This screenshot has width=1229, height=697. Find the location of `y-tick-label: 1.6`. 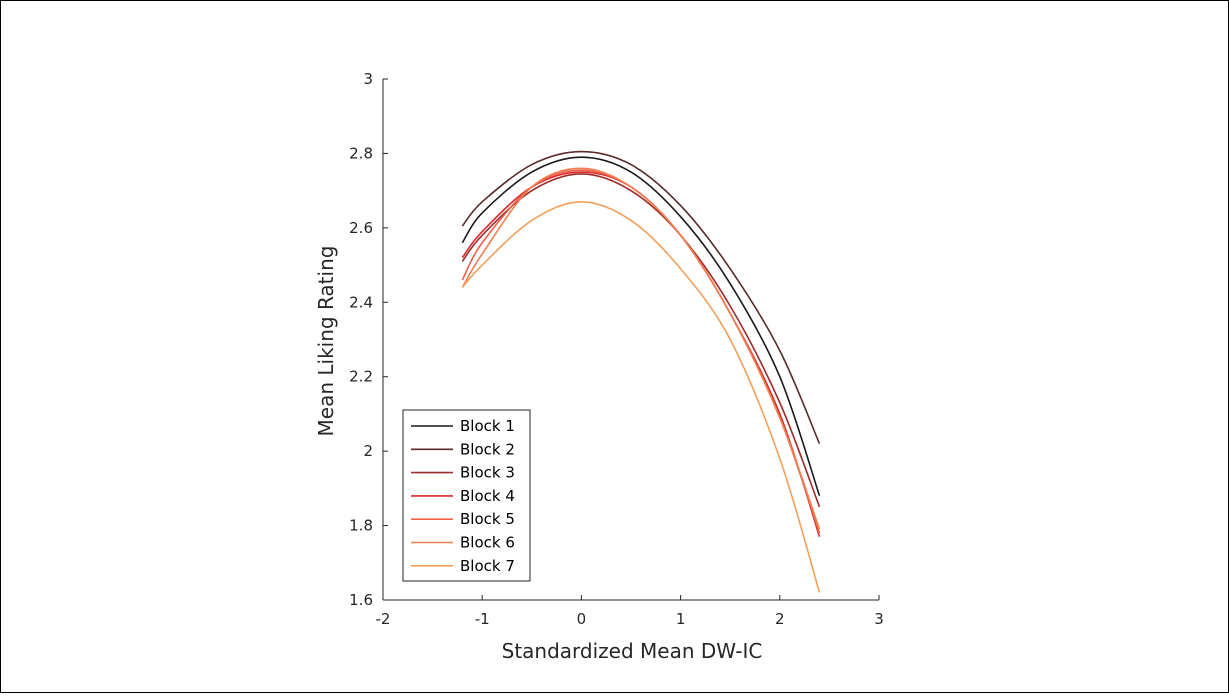

y-tick-label: 1.6 is located at coordinates (361, 600).